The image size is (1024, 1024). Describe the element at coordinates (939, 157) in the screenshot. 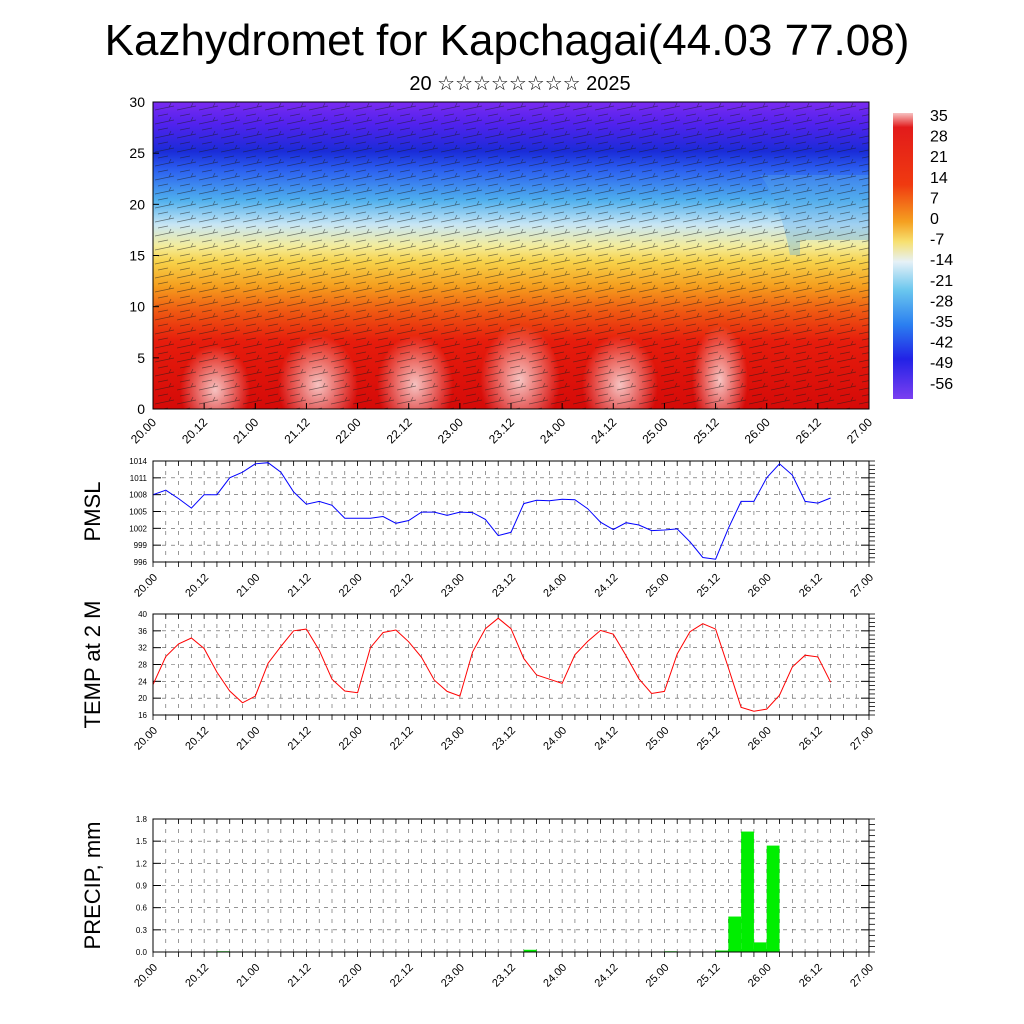

I see `colorbar-label: 21` at that location.